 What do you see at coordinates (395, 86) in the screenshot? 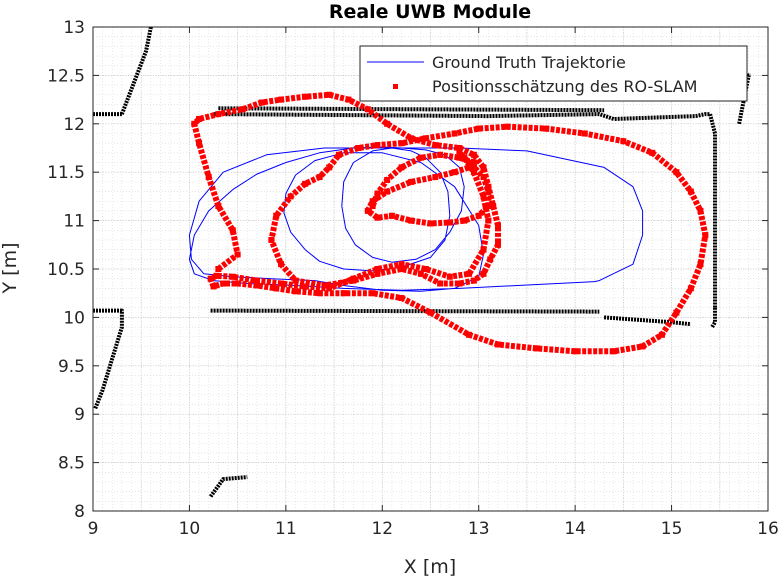
I see `legend-swatch-estimate` at bounding box center [395, 86].